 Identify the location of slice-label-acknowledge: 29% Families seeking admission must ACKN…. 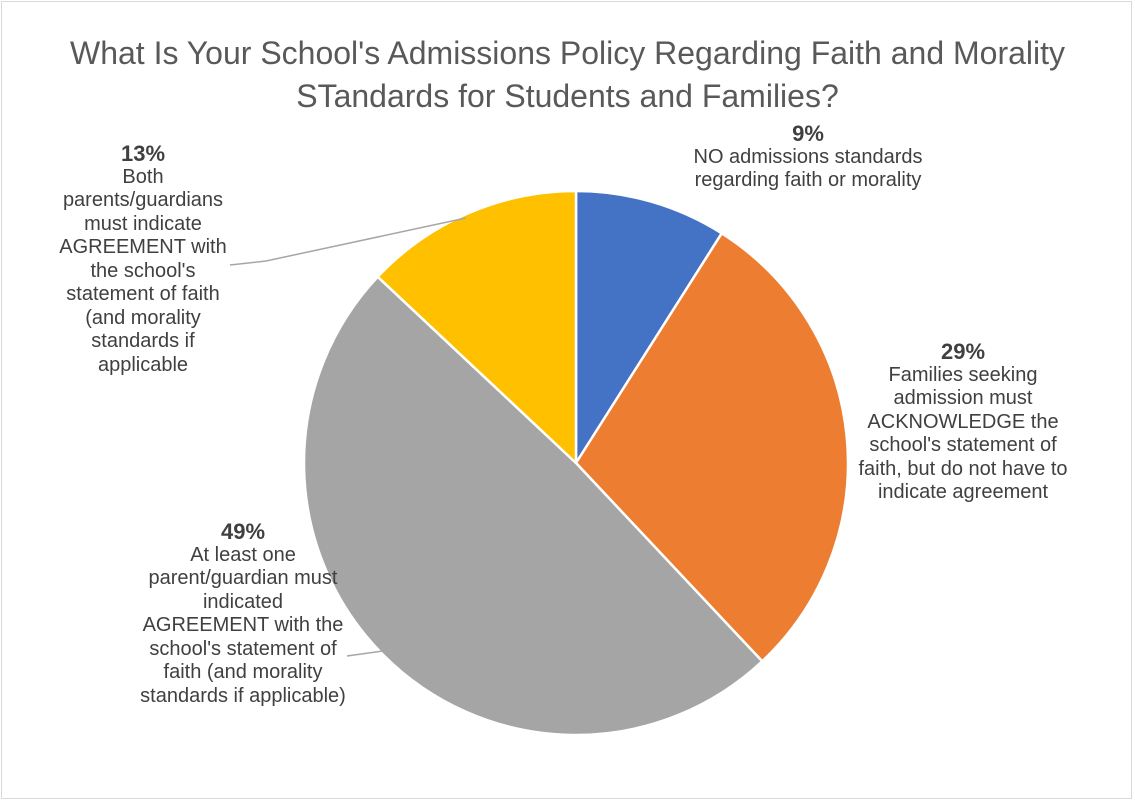
(963, 422).